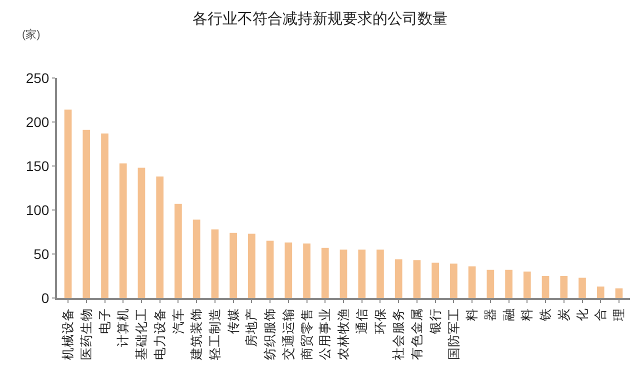  Describe the element at coordinates (178, 321) in the screenshot. I see `x-tick-label: 汽车` at that location.